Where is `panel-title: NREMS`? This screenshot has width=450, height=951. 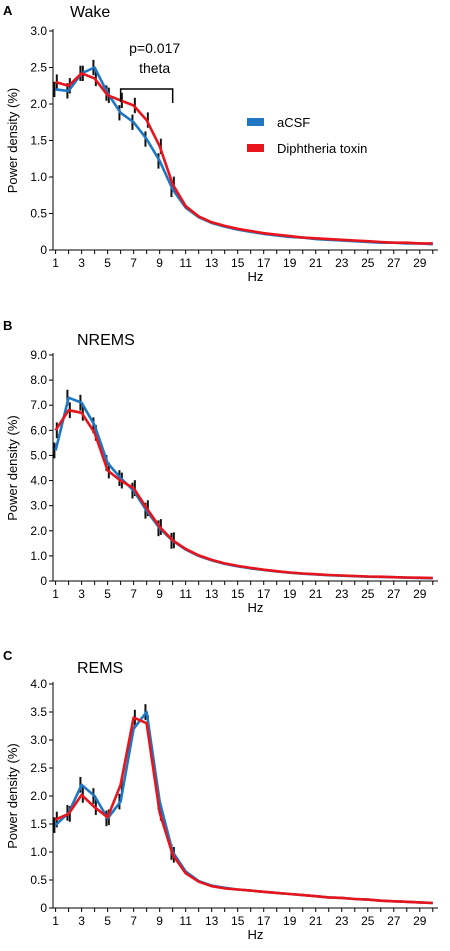
panel-title: NREMS is located at coordinates (106, 340).